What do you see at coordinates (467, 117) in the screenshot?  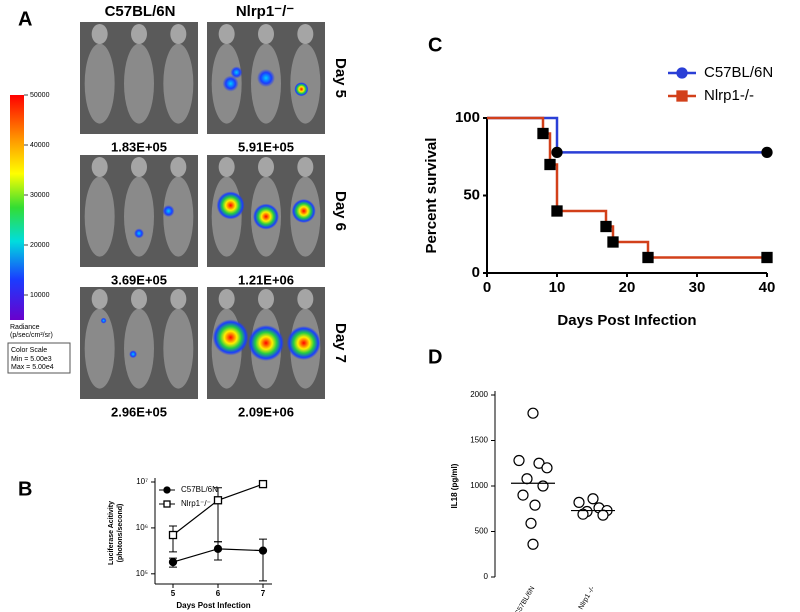 I see `y-tick-label: 100` at bounding box center [467, 117].